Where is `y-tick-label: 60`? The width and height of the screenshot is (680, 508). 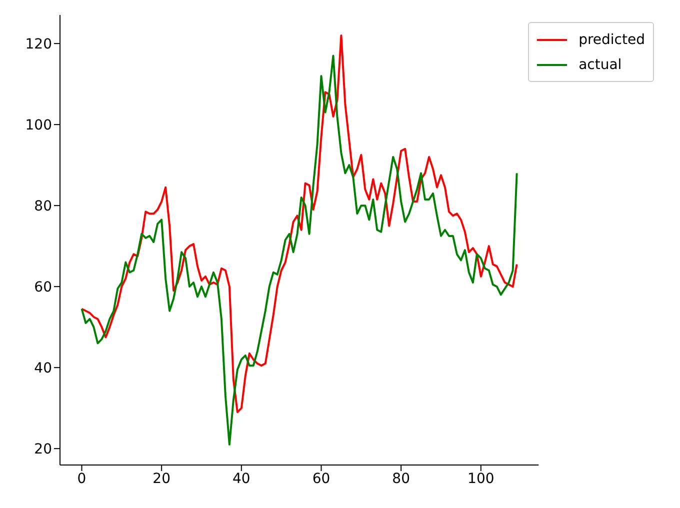
y-tick-label: 60 is located at coordinates (43, 288).